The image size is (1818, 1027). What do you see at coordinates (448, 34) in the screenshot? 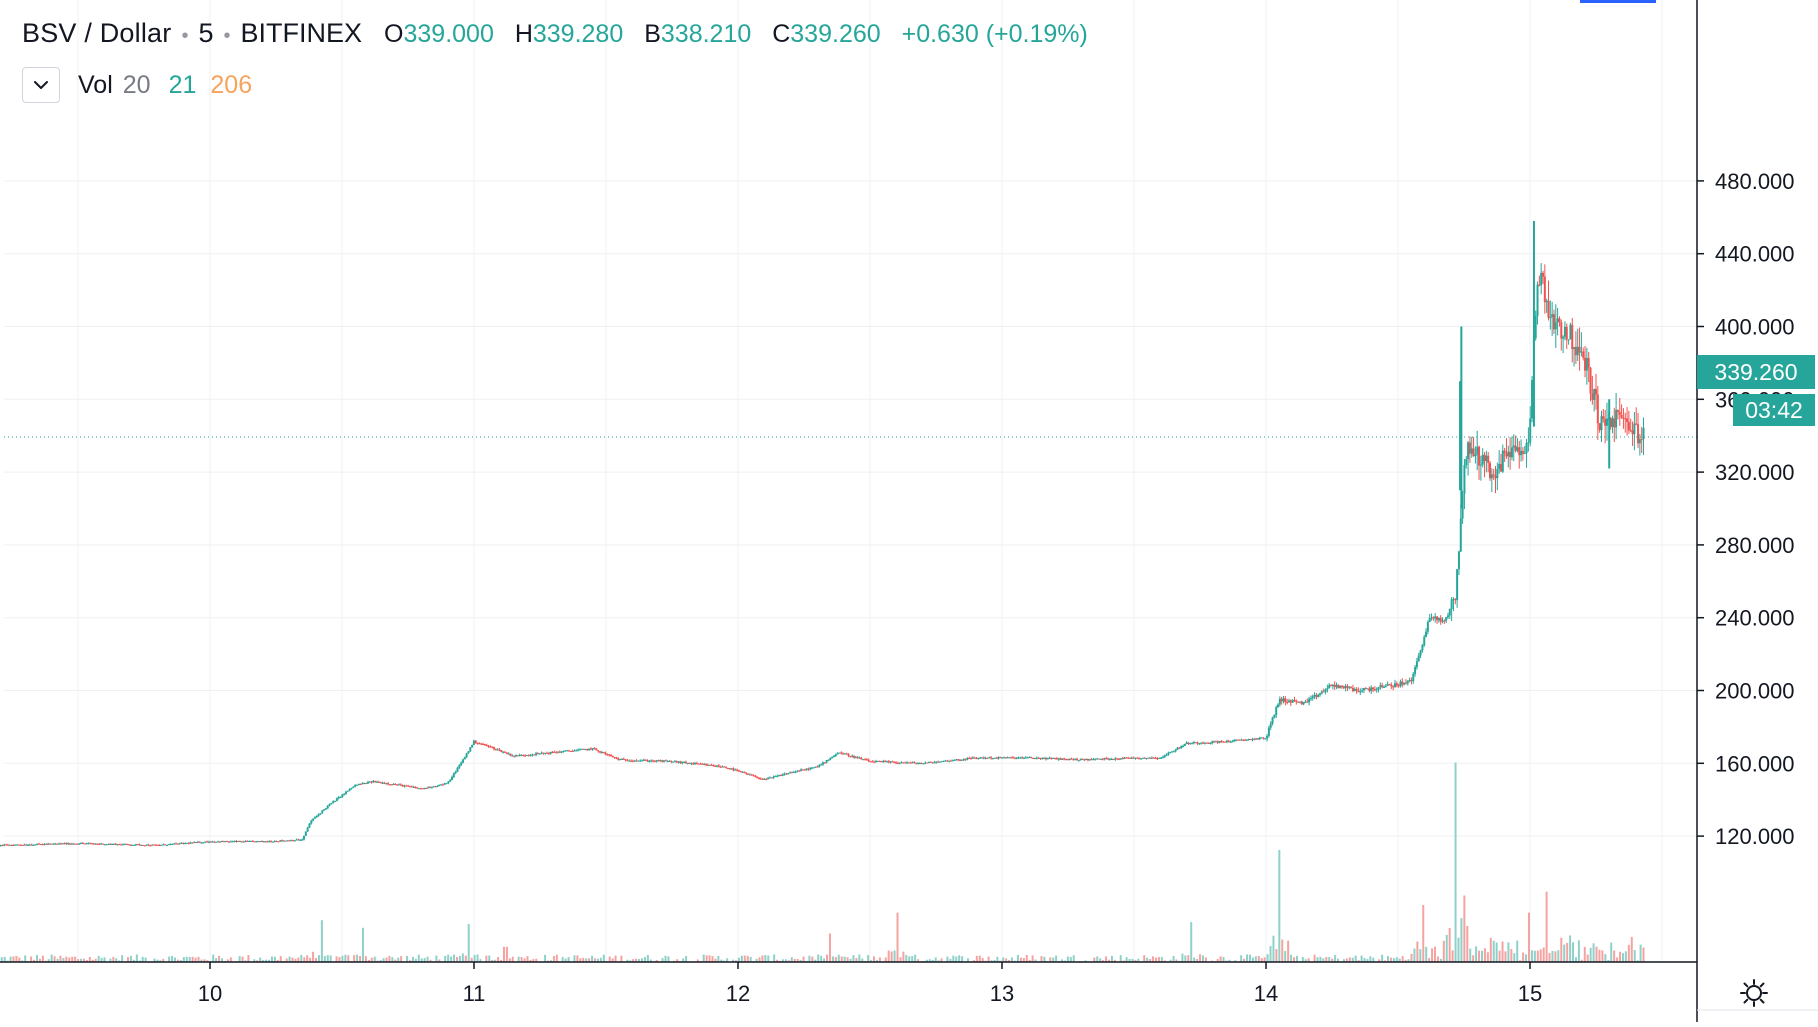
I see `open-value: 339.000` at bounding box center [448, 34].